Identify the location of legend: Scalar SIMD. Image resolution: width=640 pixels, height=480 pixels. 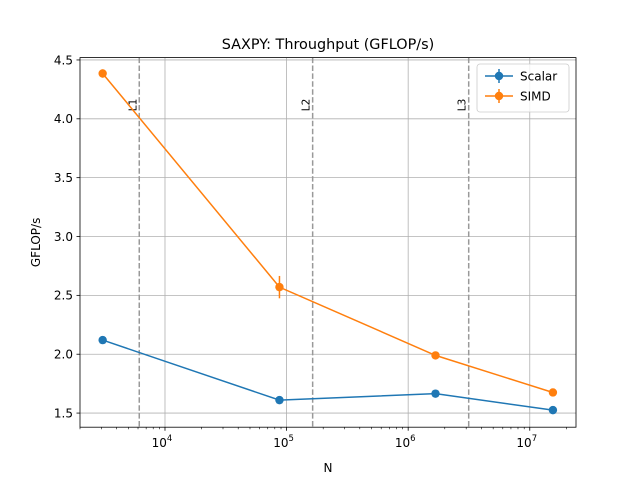
(523, 88).